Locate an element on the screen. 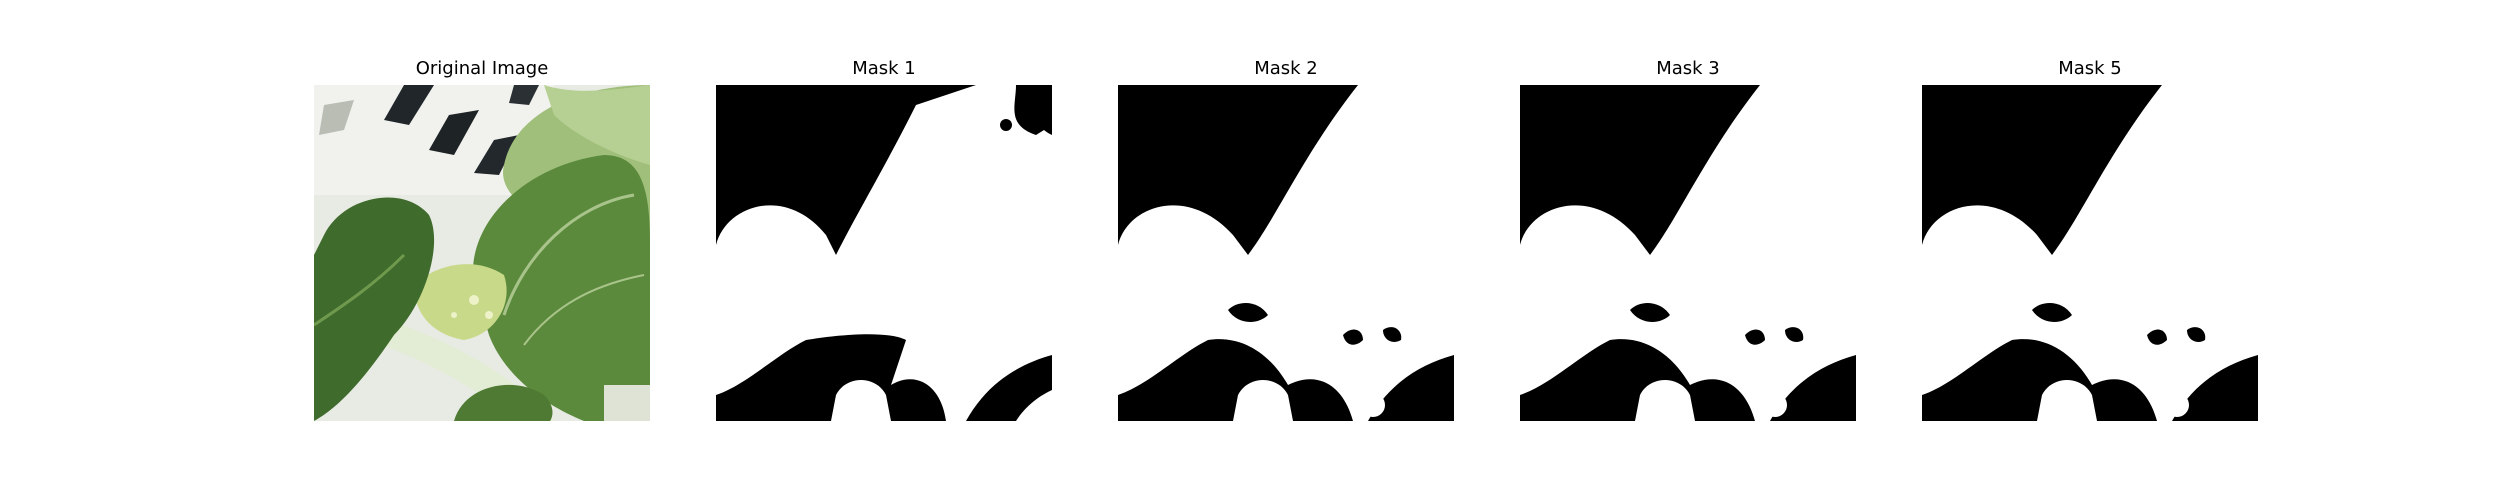  mask-1-image is located at coordinates (884, 253).